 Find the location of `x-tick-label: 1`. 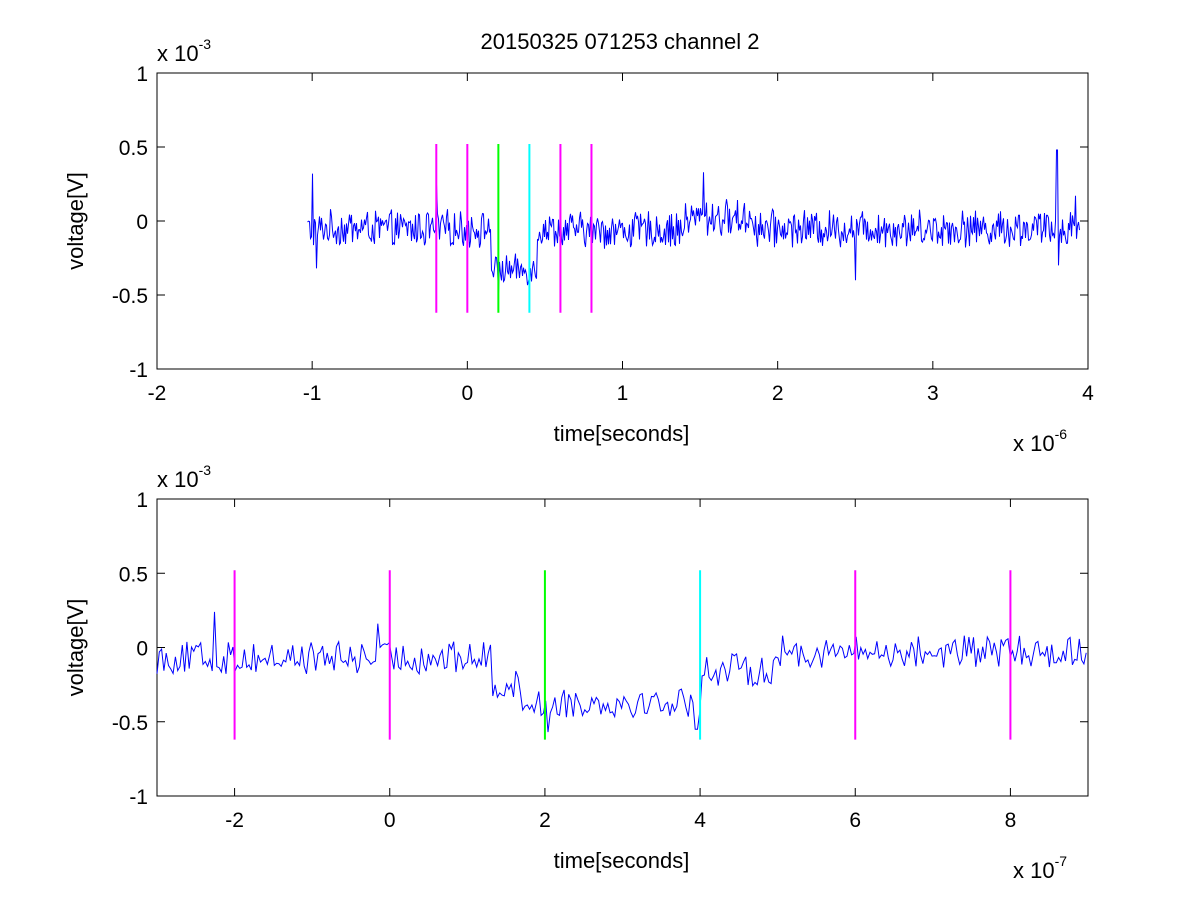

x-tick-label: 1 is located at coordinates (623, 393).